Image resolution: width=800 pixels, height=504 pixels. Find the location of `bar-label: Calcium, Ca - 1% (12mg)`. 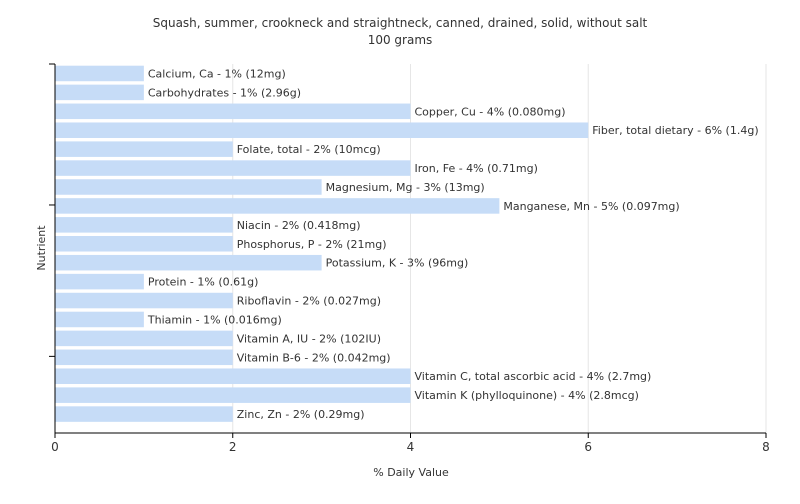

bar-label: Calcium, Ca - 1% (12mg) is located at coordinates (217, 73).